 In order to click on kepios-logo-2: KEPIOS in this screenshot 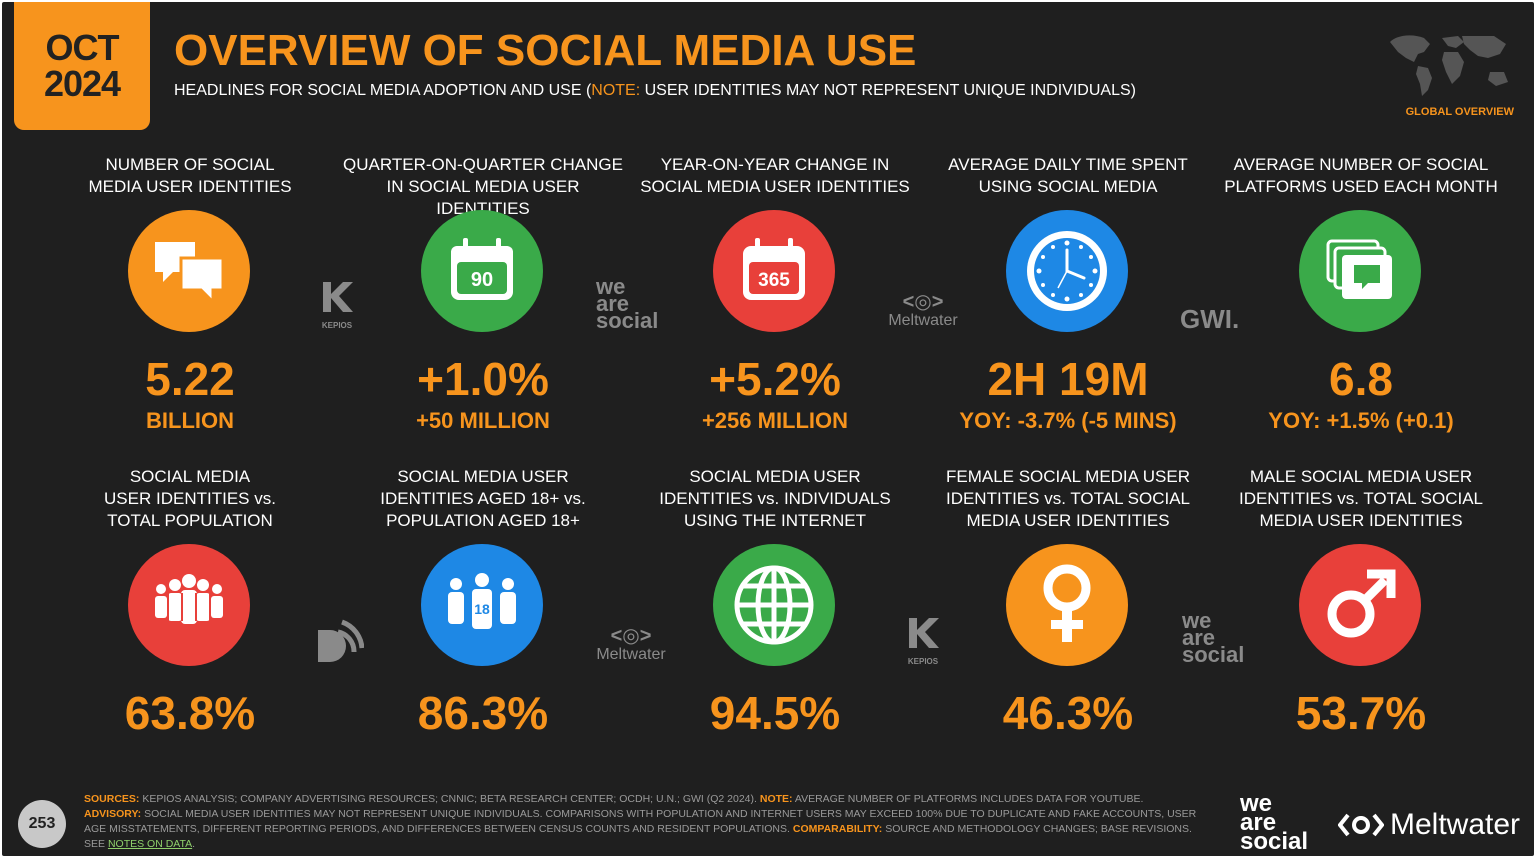, I will do `click(923, 641)`.